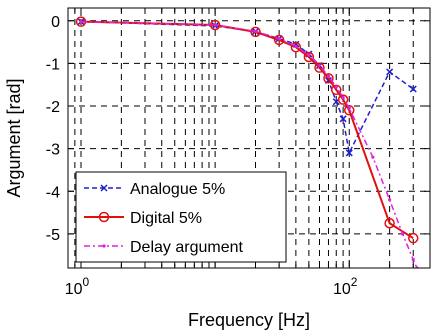  I want to click on y-tick-label: -4, so click(53, 192).